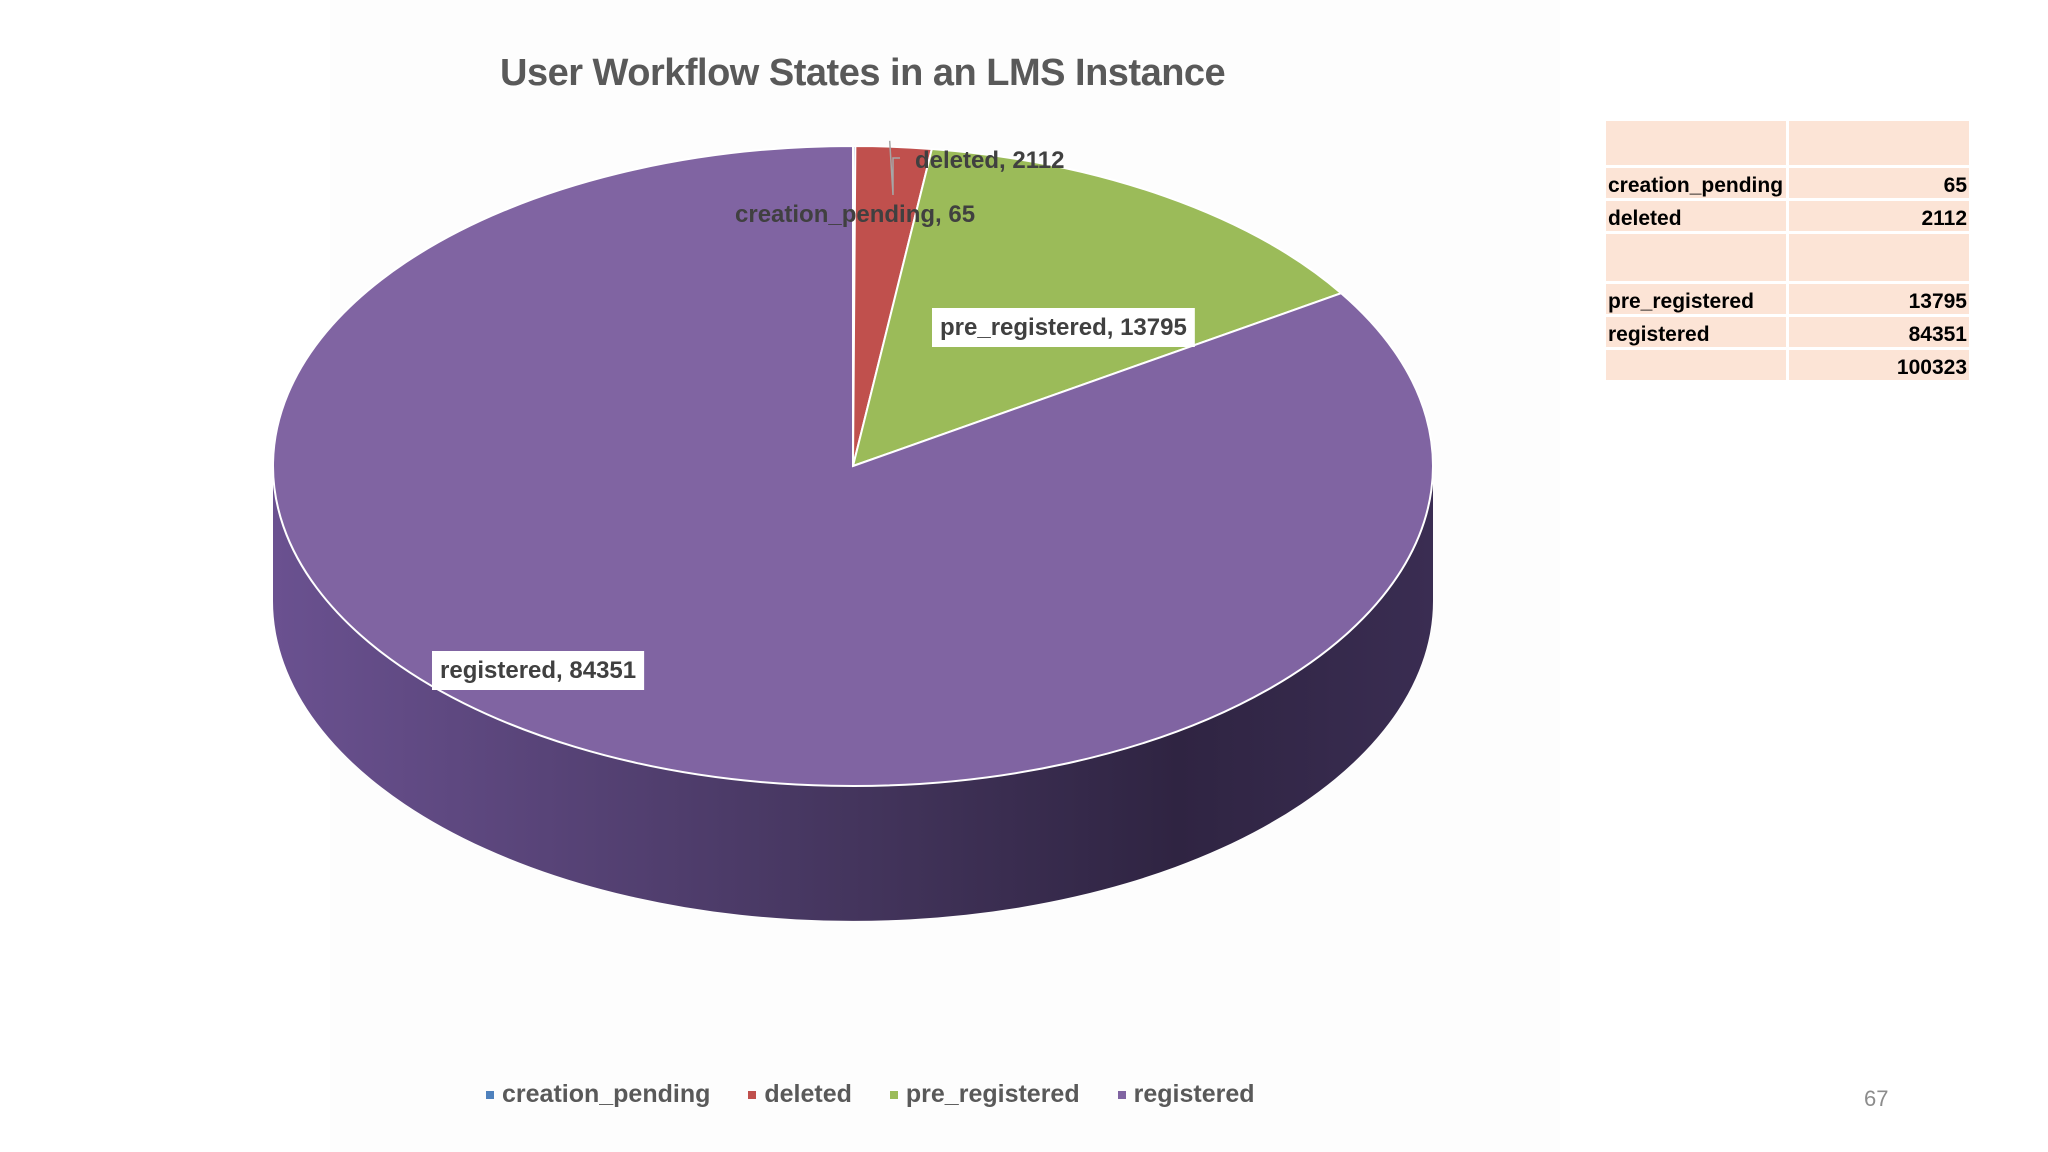 Image resolution: width=2048 pixels, height=1152 pixels. I want to click on legend-item-deleted: deleted, so click(800, 1094).